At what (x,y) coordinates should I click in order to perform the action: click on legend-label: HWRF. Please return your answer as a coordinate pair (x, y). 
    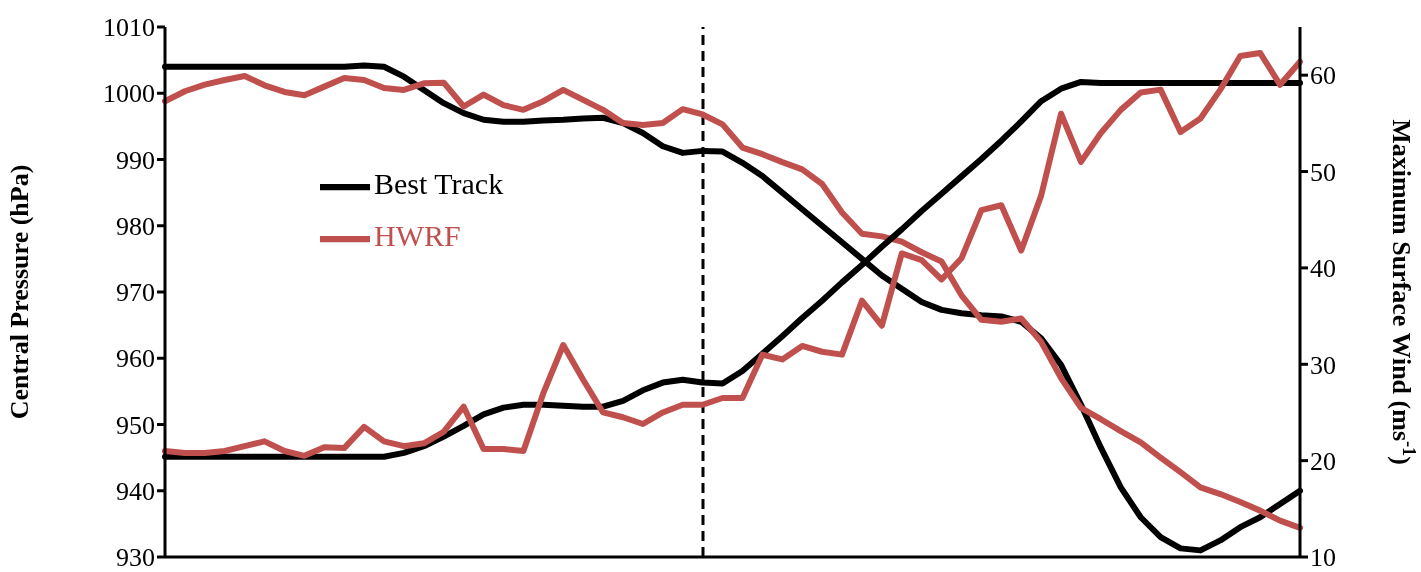
    Looking at the image, I should click on (417, 236).